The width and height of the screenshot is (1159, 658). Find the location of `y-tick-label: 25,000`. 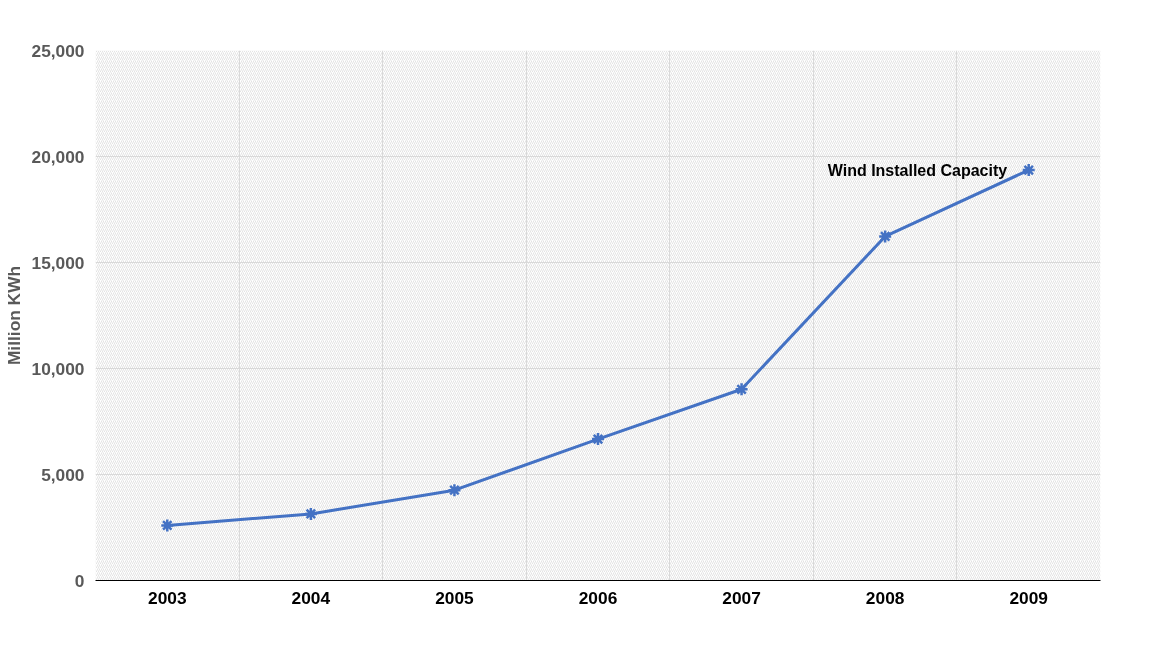

y-tick-label: 25,000 is located at coordinates (58, 50).